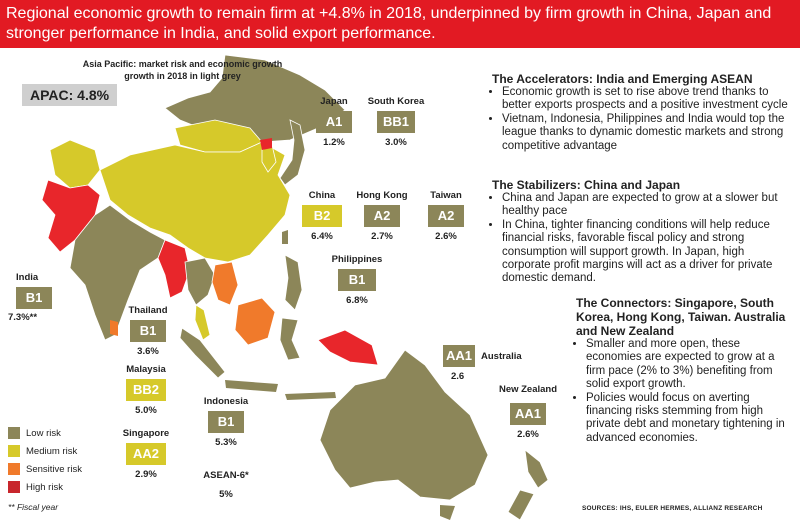 This screenshot has height=529, width=800. Describe the element at coordinates (290, 339) in the screenshot. I see `sulawesi-region` at that location.